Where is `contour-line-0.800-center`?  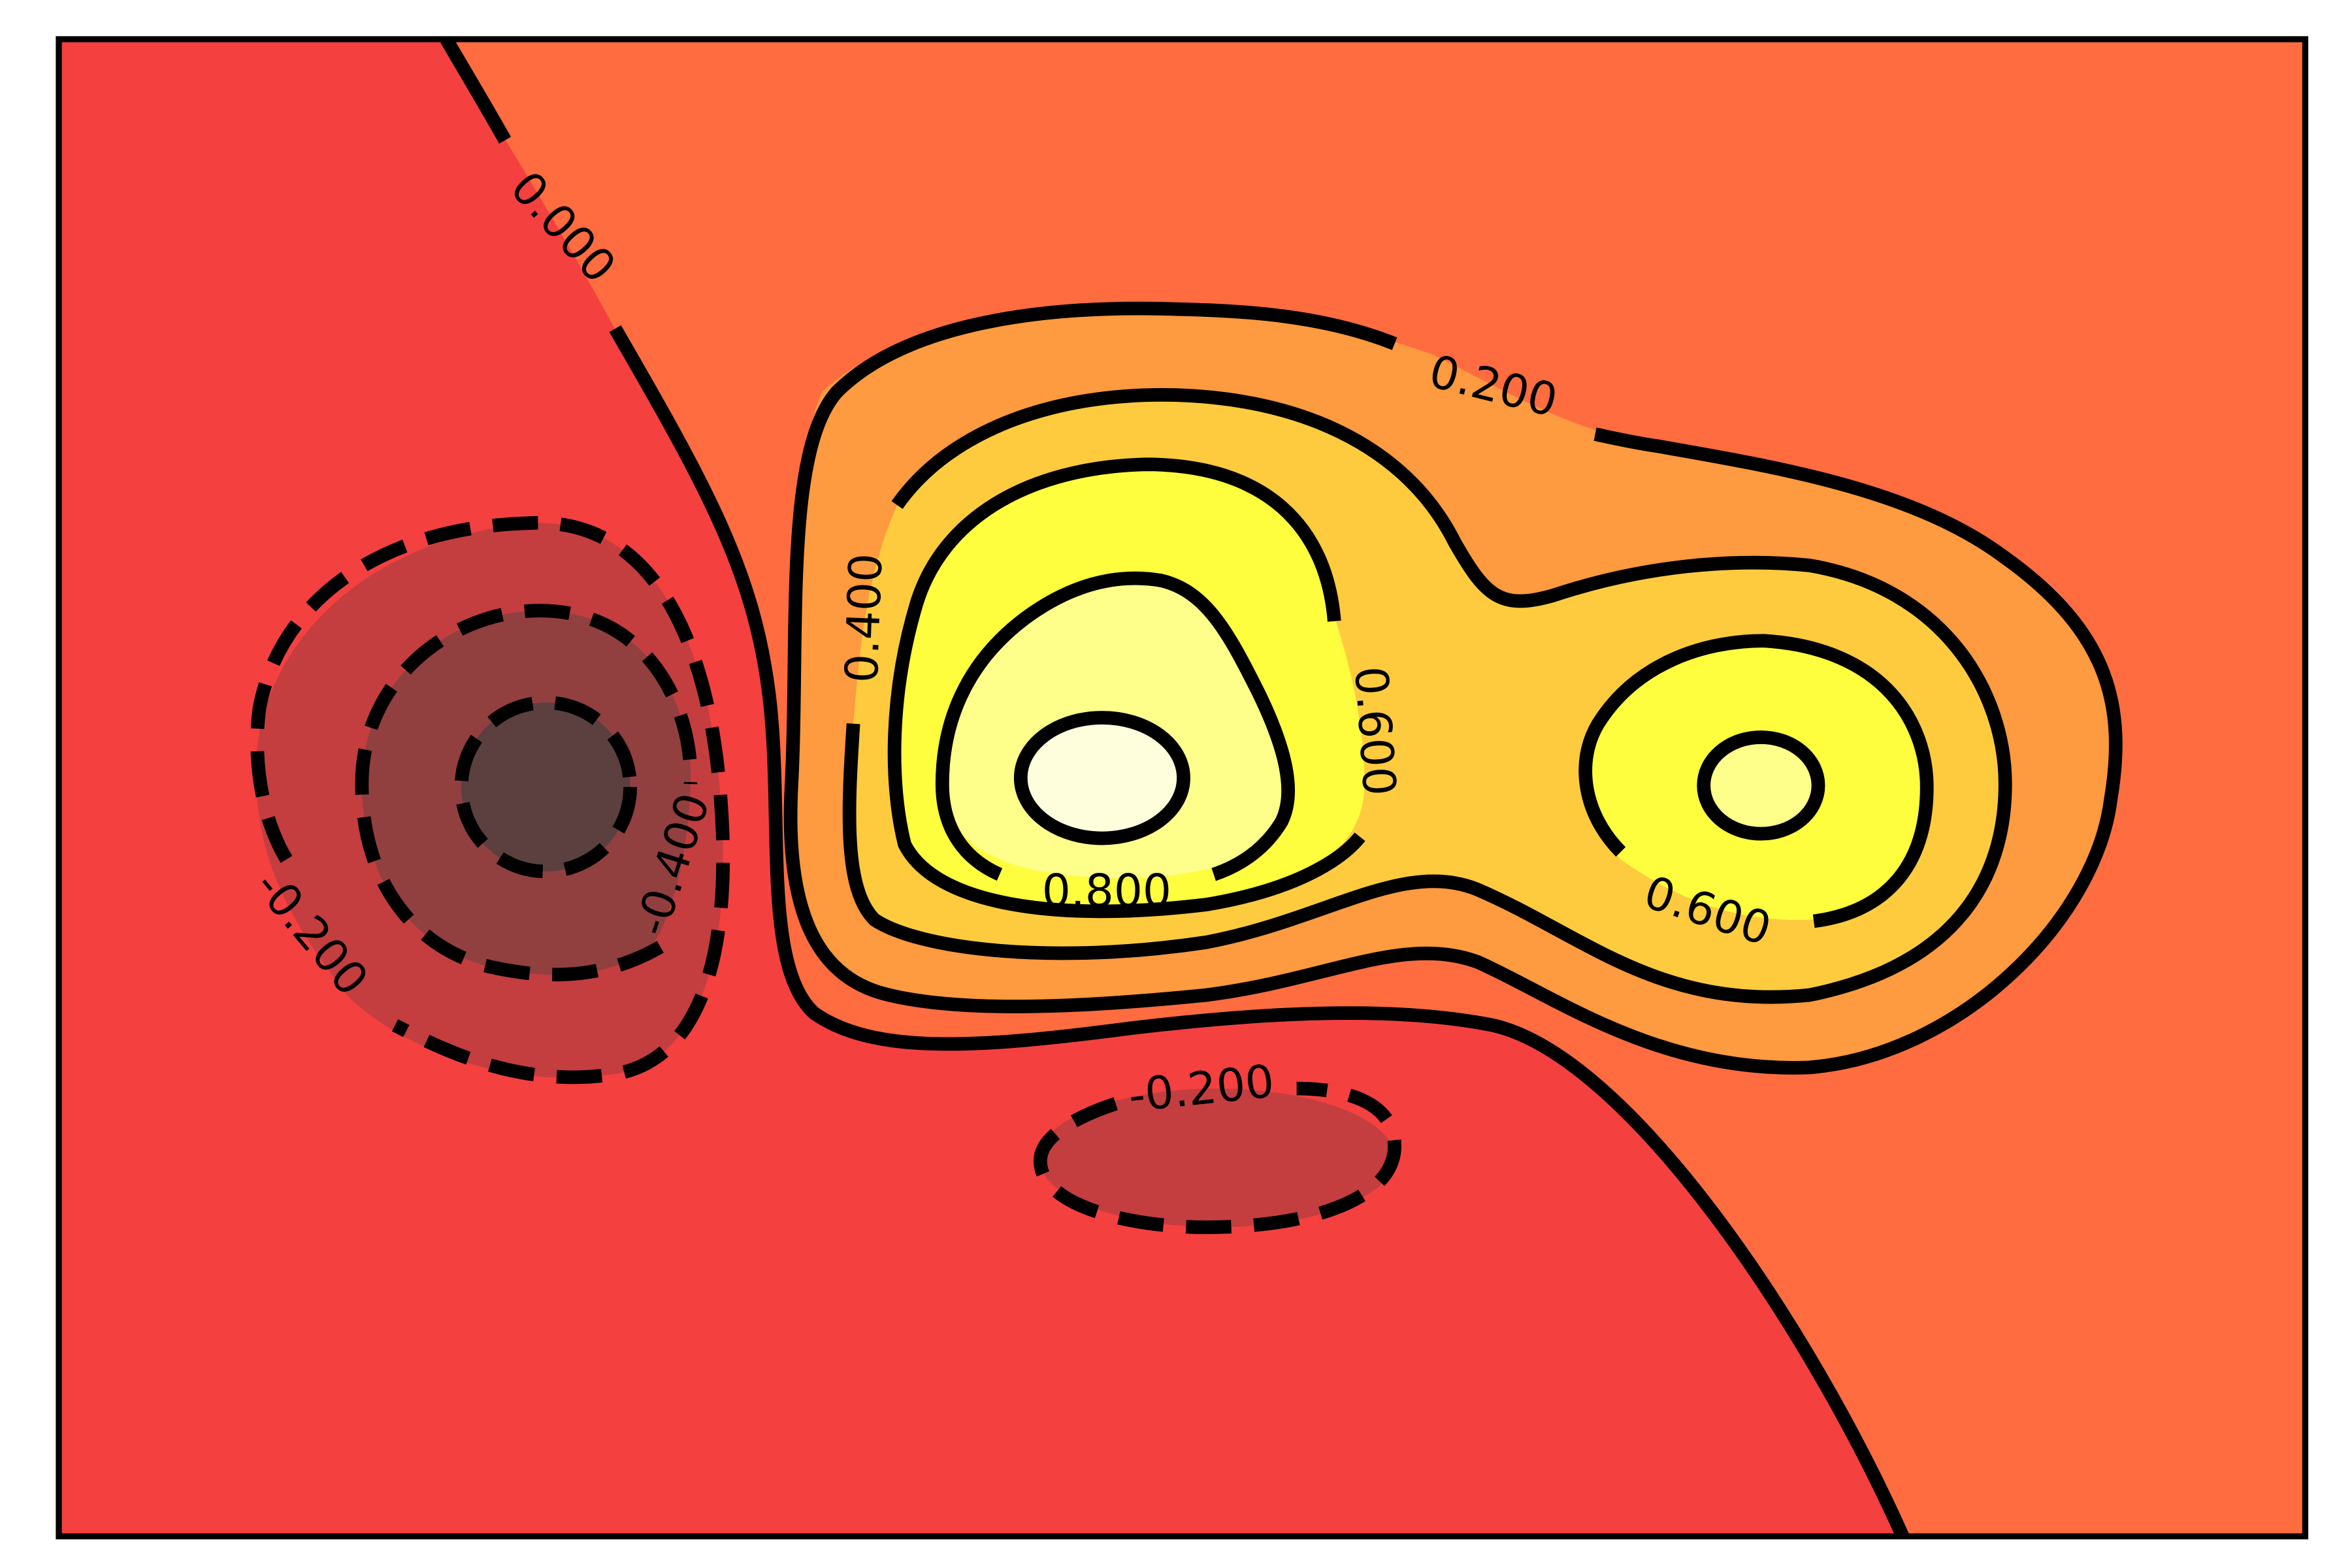
contour-line-0.800-center is located at coordinates (1115, 726).